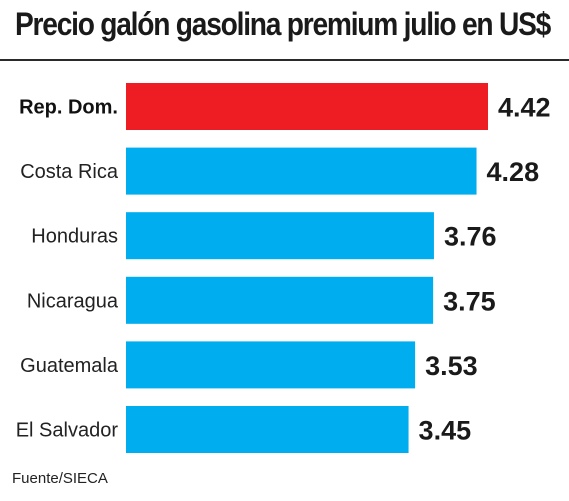  What do you see at coordinates (271, 365) in the screenshot?
I see `bar-guatemala` at bounding box center [271, 365].